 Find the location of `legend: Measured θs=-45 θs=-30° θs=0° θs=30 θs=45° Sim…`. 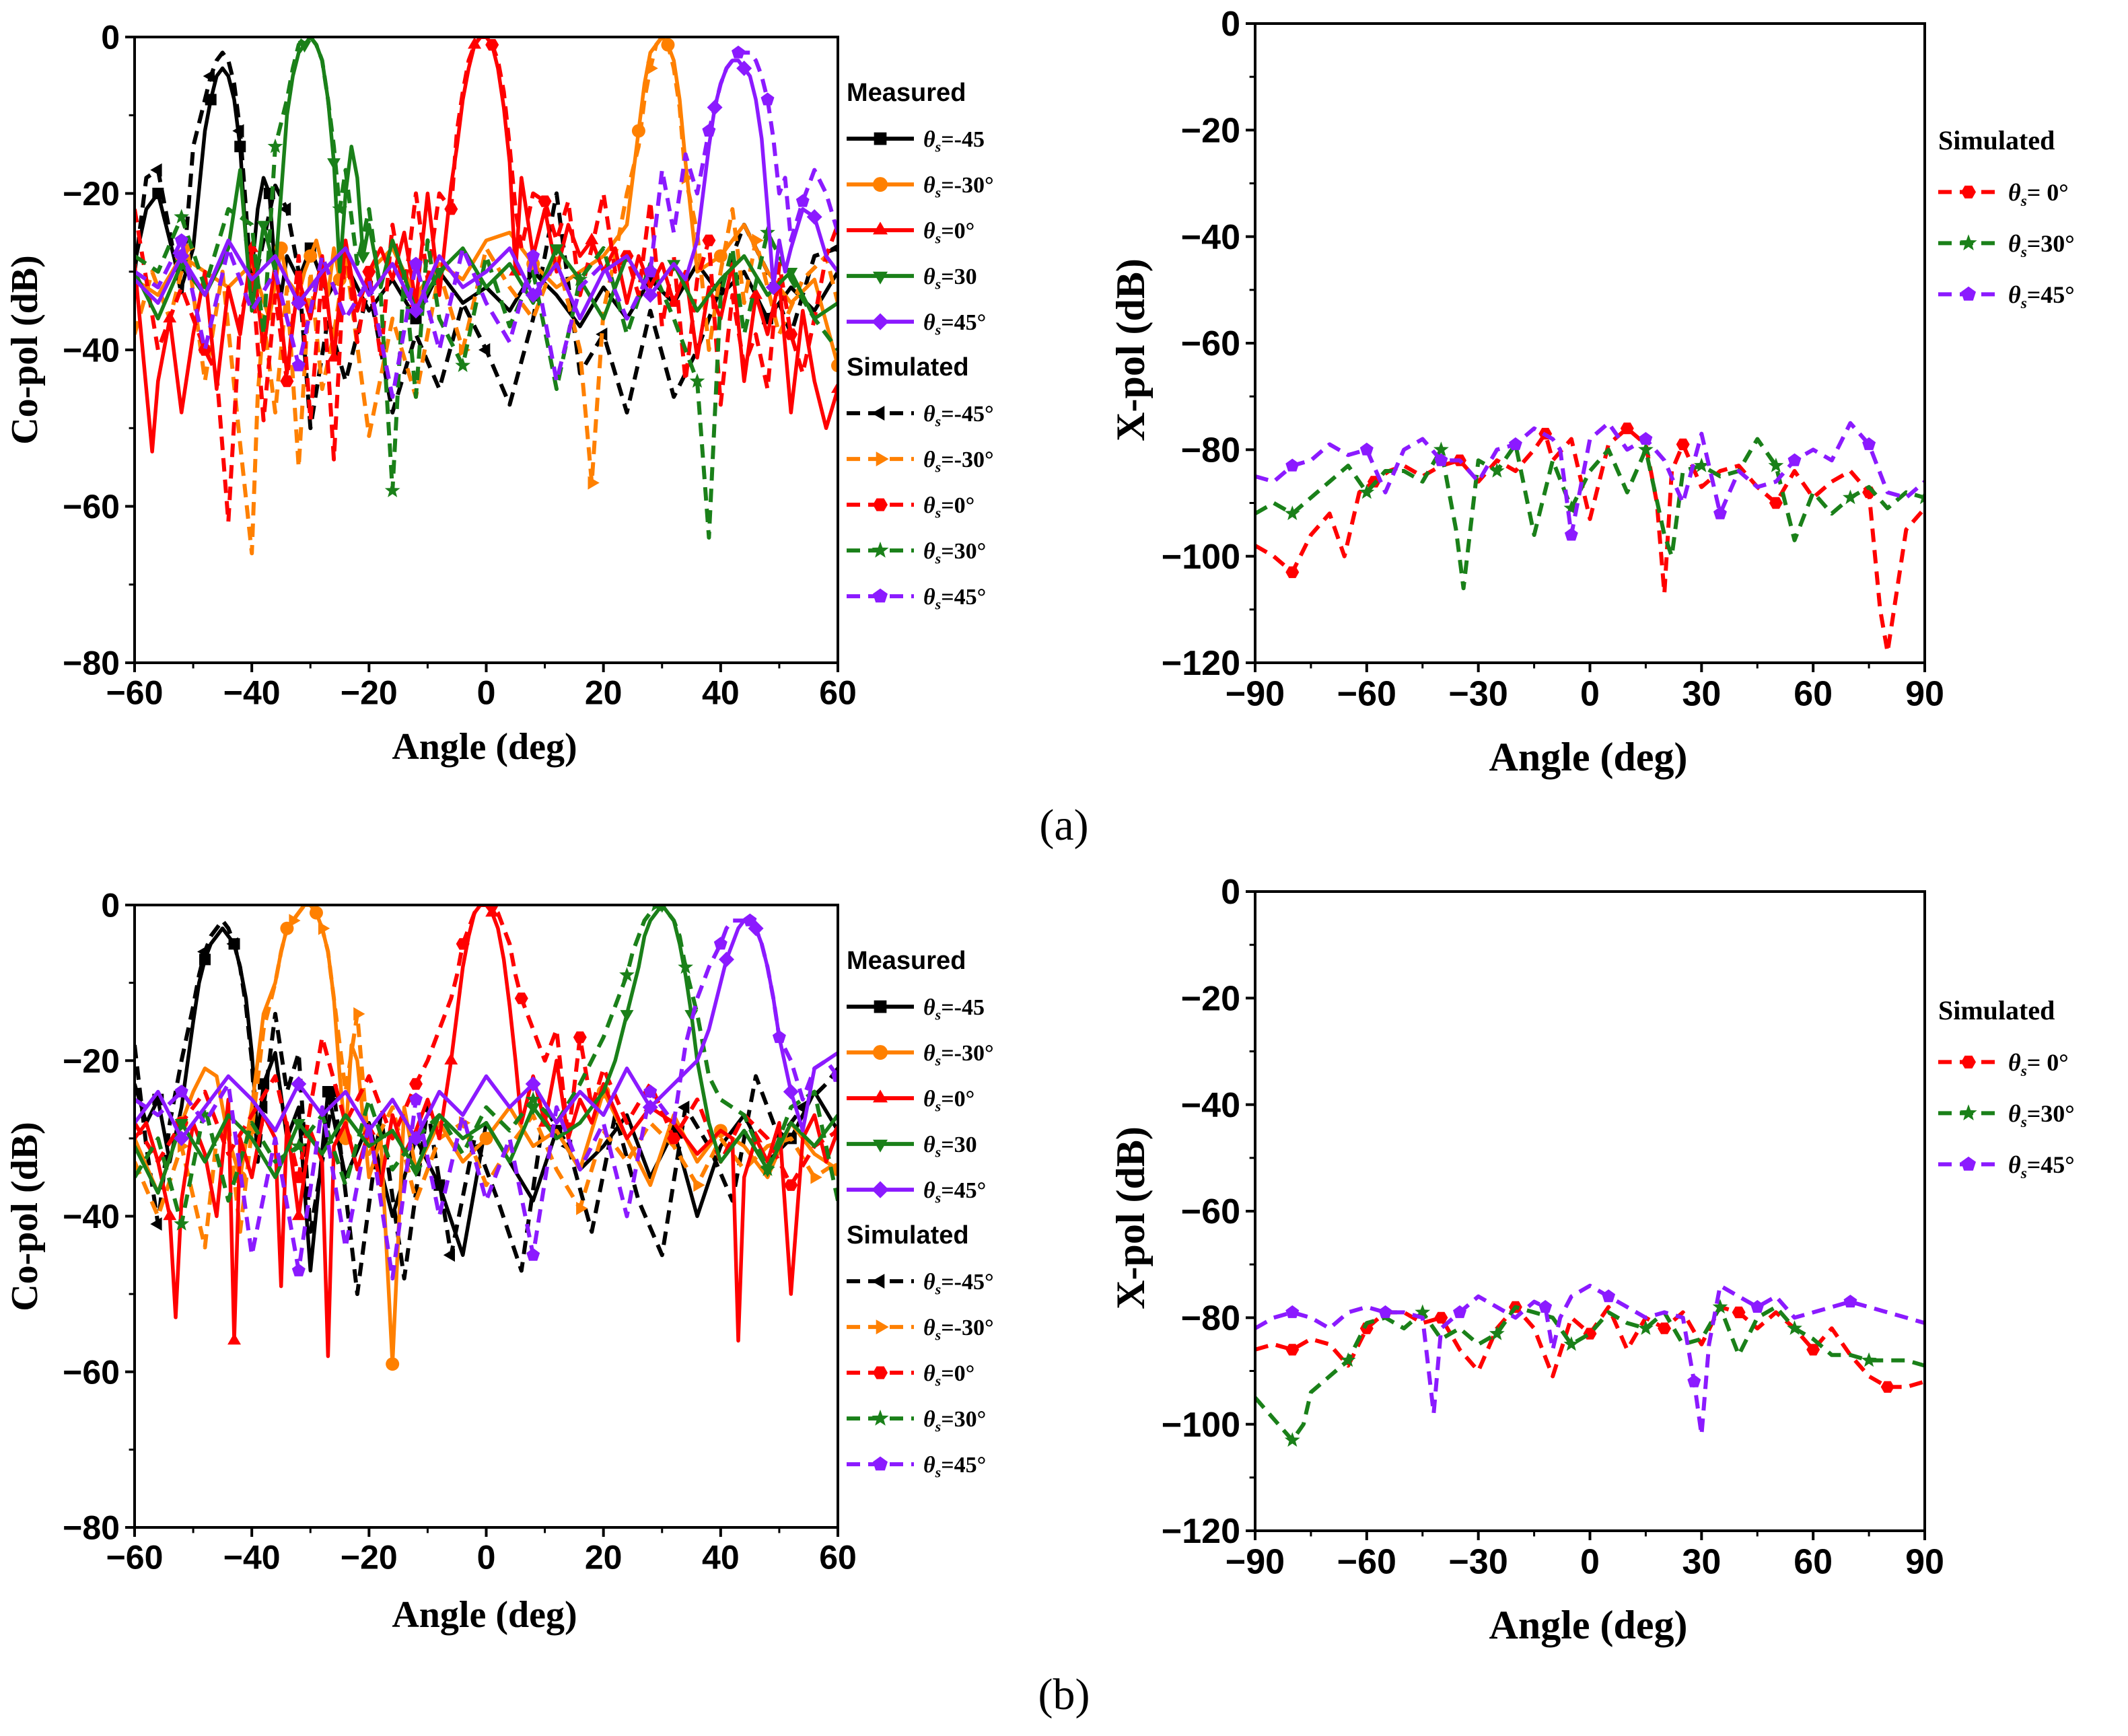

legend: Measured θs=-45 θs=-30° θs=0° θs=30 θs=45° Sim… is located at coordinates (920, 1213).